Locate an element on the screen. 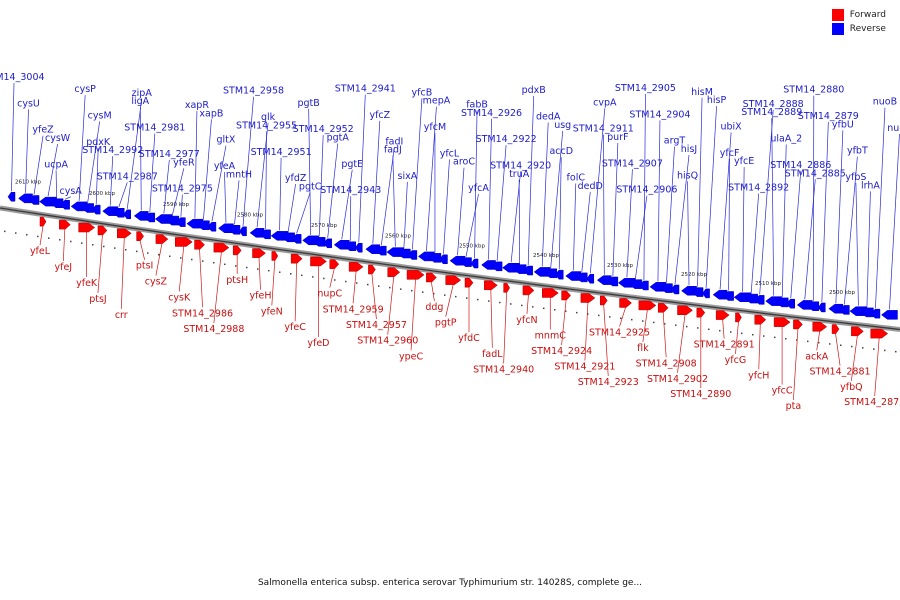 This screenshot has width=900, height=600. reverse-gene-aroc: aroC is located at coordinates (462, 211).